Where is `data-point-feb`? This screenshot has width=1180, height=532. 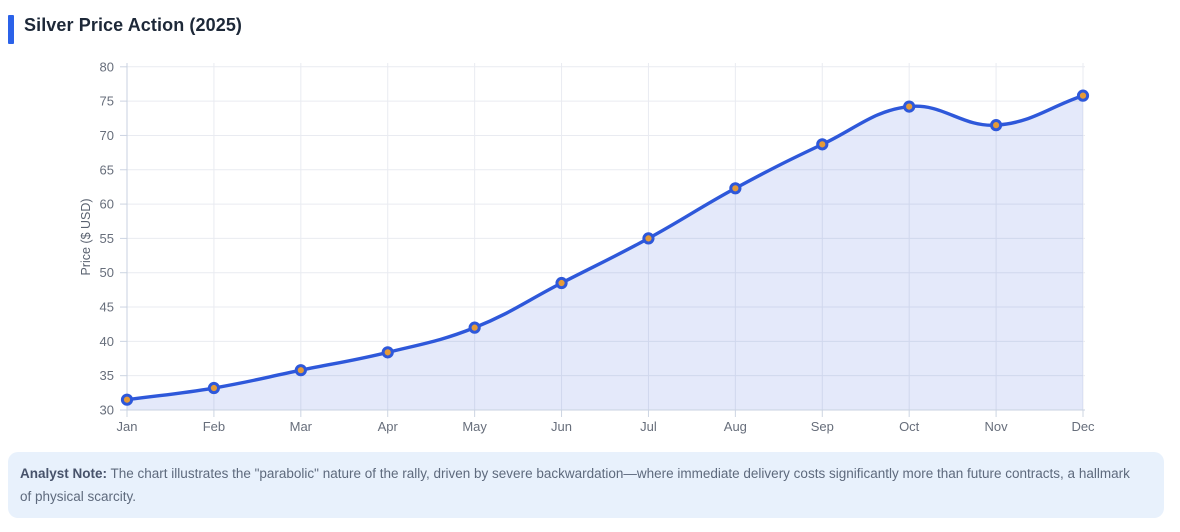
data-point-feb is located at coordinates (214, 388).